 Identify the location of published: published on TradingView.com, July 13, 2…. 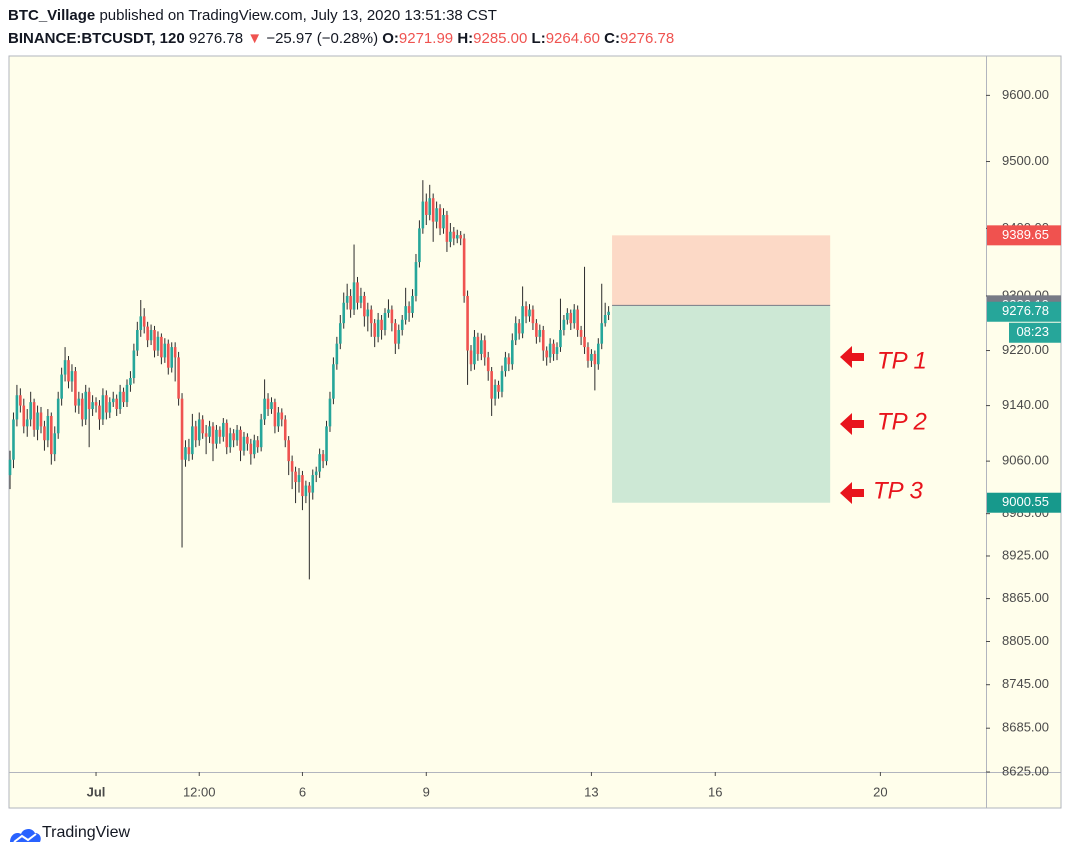
(297, 15).